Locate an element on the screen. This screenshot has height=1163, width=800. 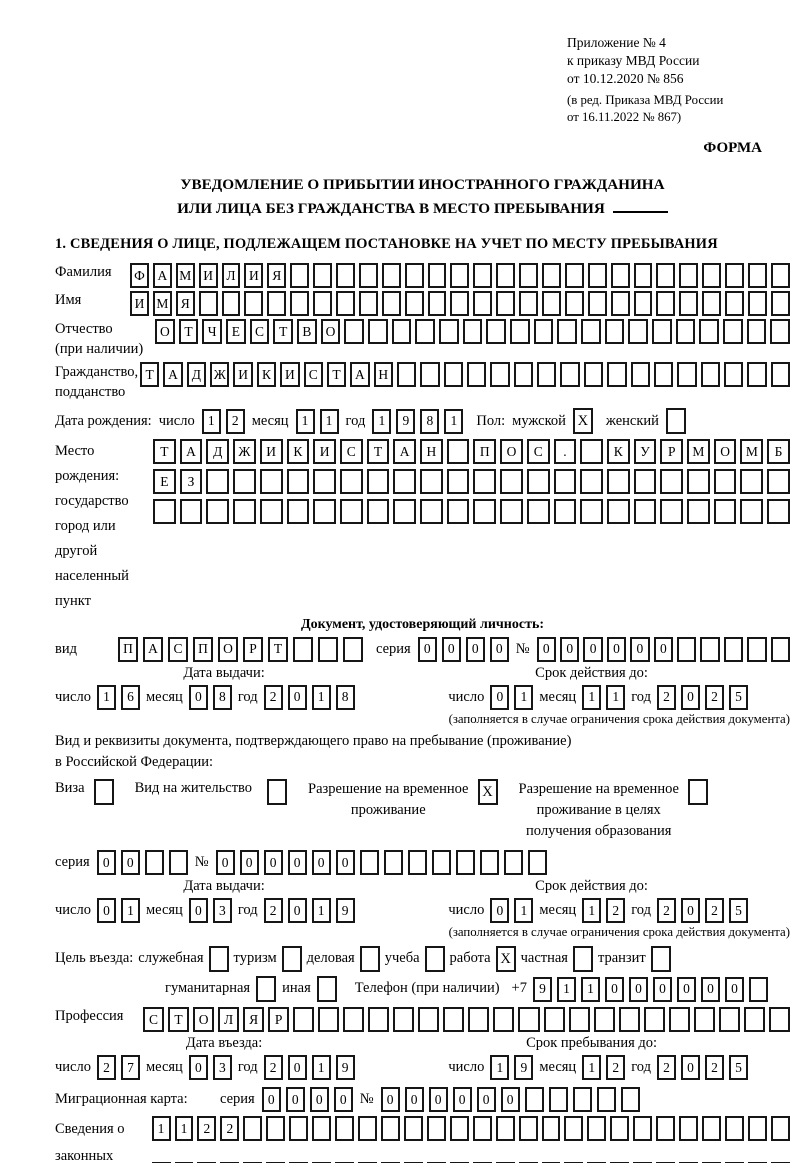
char-cell: 8 is located at coordinates (430, 421).